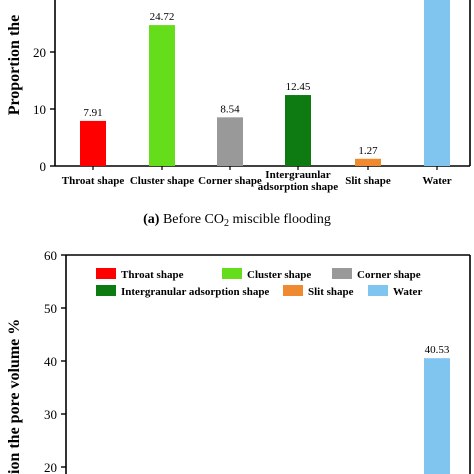 The height and width of the screenshot is (474, 474). I want to click on bottom-bar, so click(437, 416).